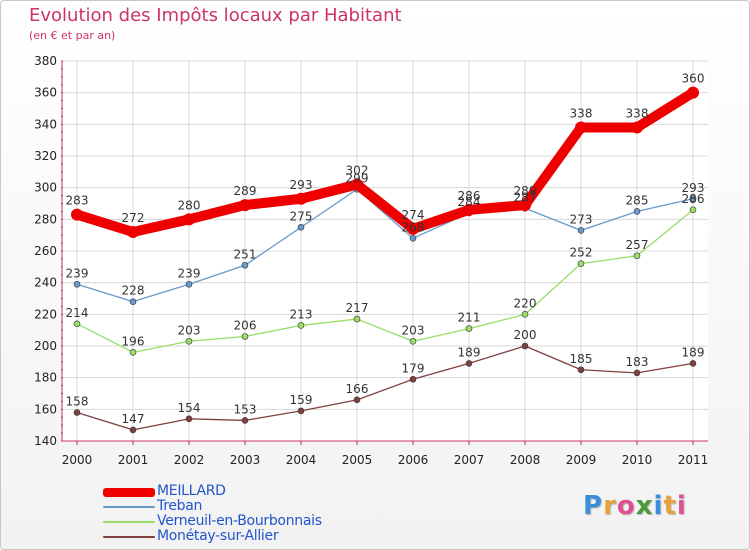  What do you see at coordinates (45, 188) in the screenshot?
I see `y-tick-label: 300` at bounding box center [45, 188].